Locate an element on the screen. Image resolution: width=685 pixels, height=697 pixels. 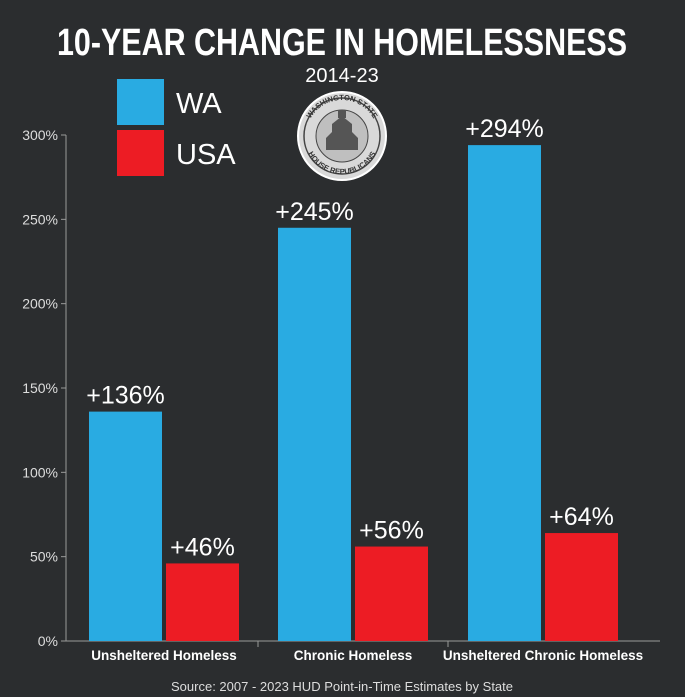
x-category-label: Chronic Homeless is located at coordinates (353, 655).